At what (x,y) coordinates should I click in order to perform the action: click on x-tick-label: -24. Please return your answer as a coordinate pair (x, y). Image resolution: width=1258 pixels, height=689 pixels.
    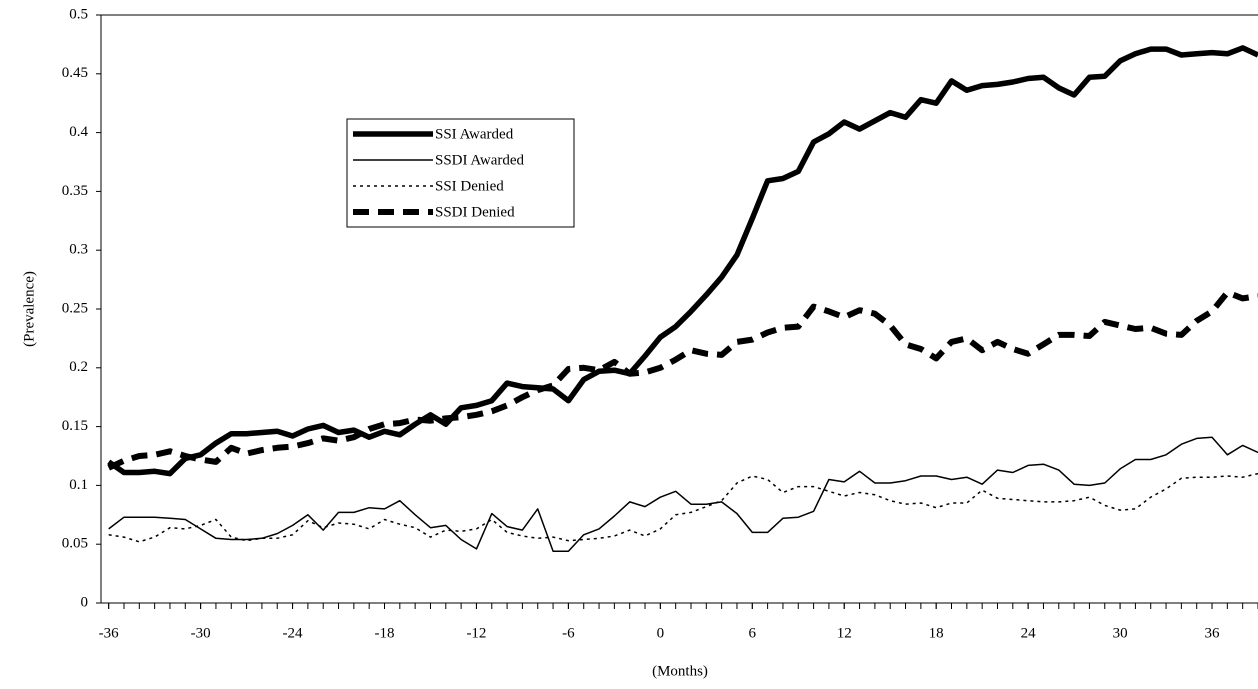
    Looking at the image, I should click on (293, 633).